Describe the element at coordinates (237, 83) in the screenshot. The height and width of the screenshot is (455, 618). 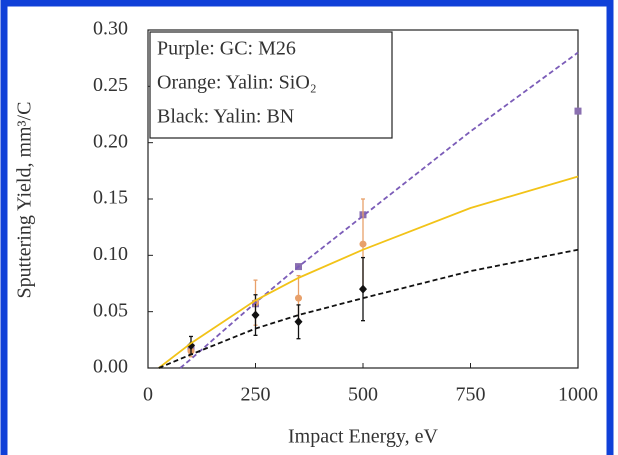
I see `legend-text: Orange: Yalin: SiO₂` at that location.